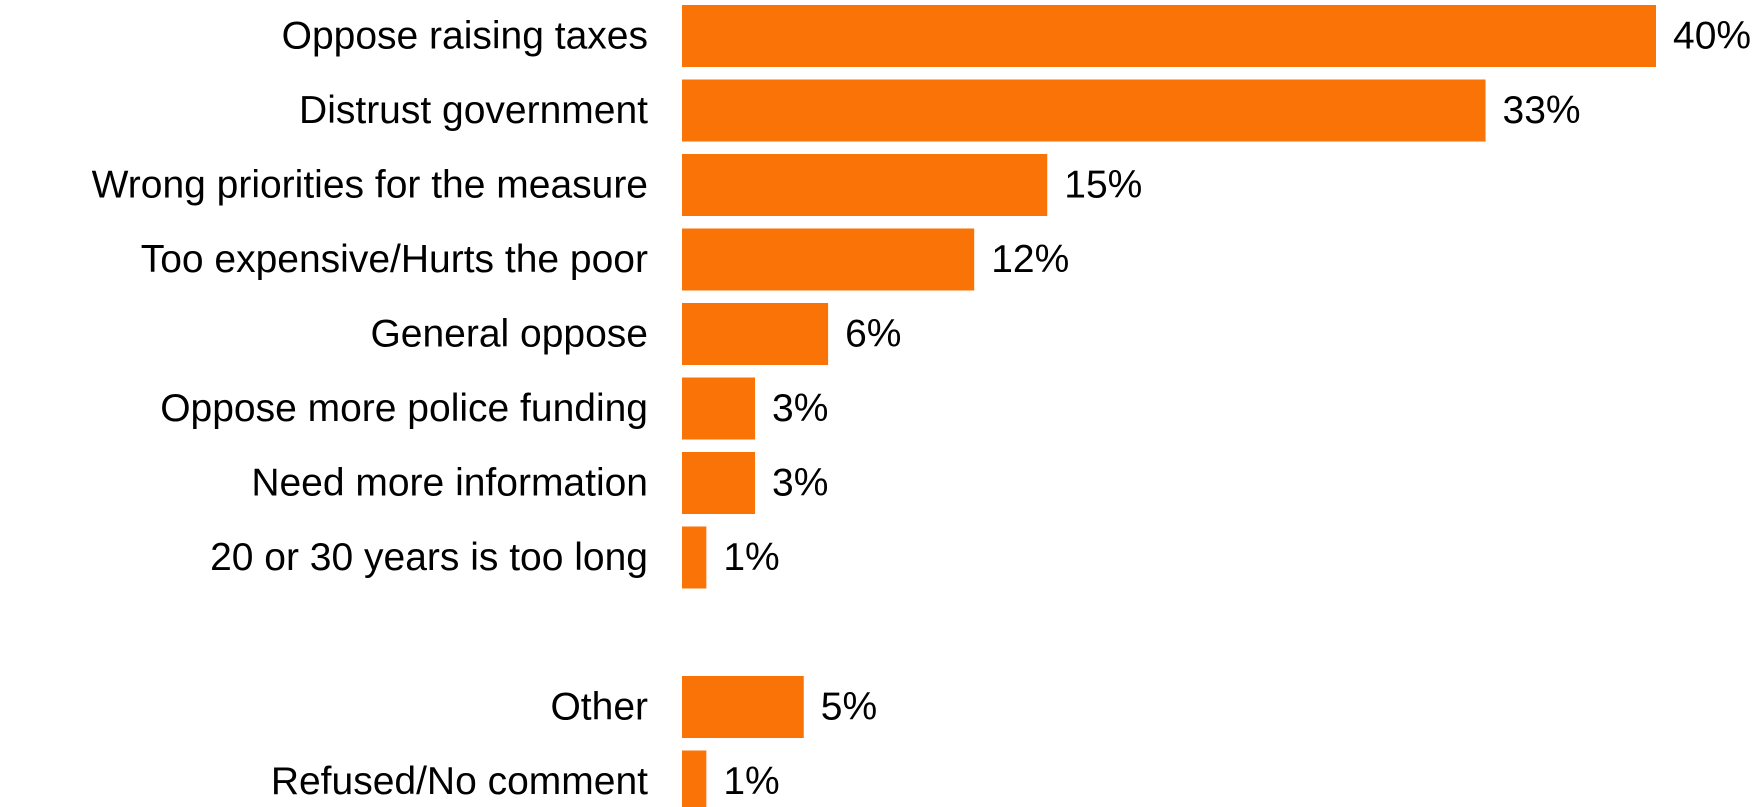 This screenshot has width=1758, height=807. What do you see at coordinates (873, 334) in the screenshot?
I see `data-label: 6%` at bounding box center [873, 334].